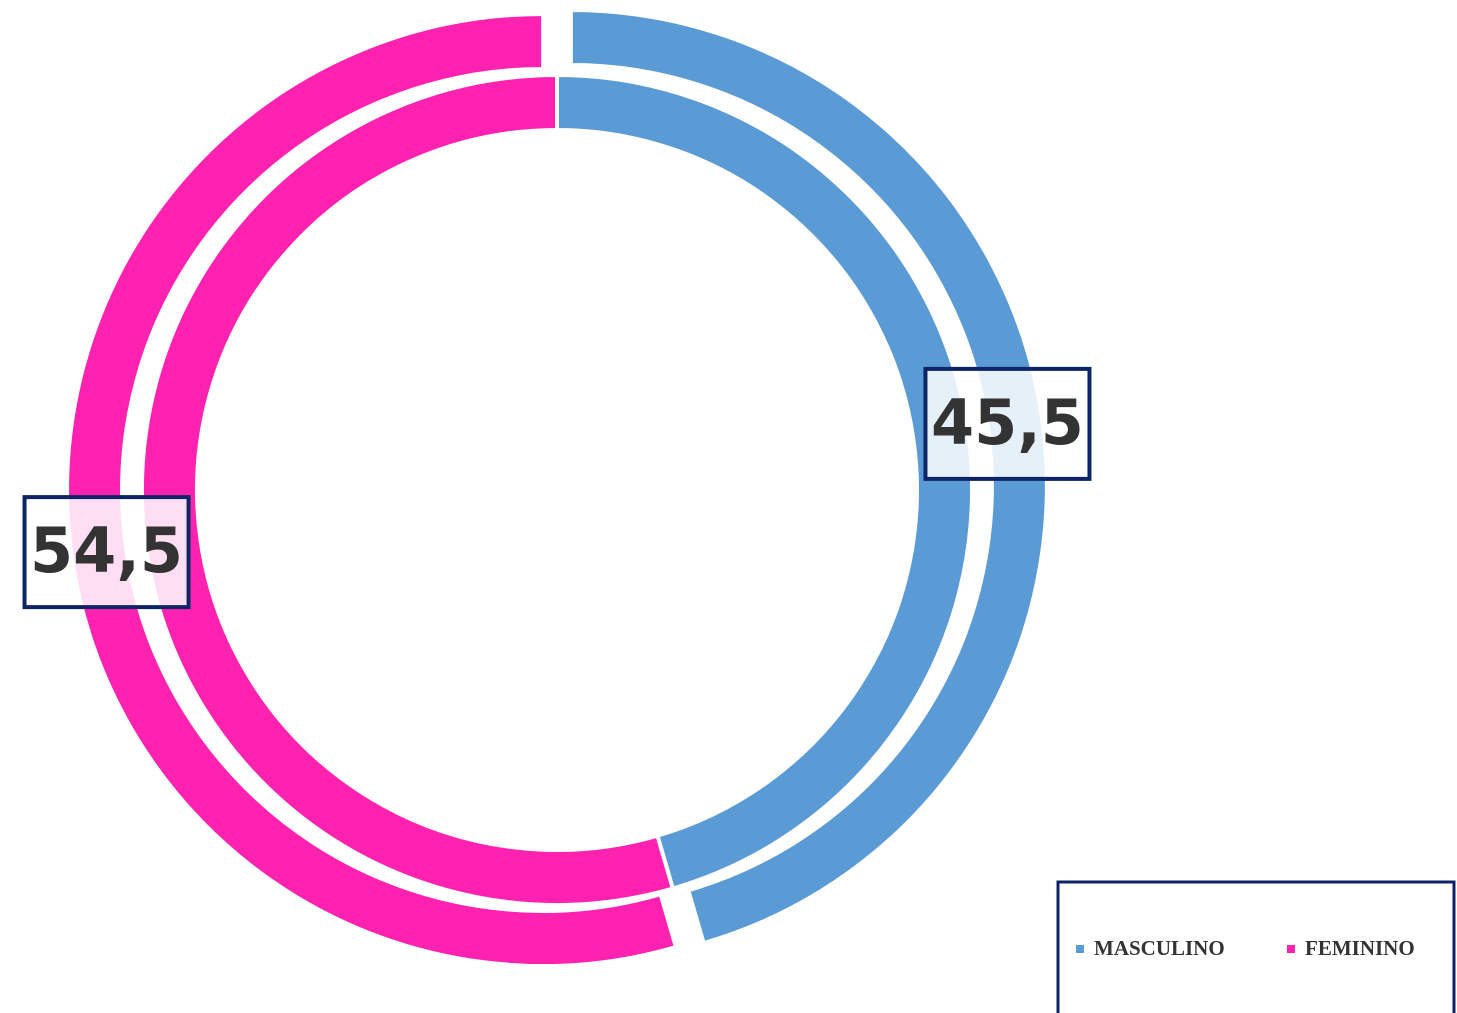 The image size is (1457, 1013). Describe the element at coordinates (1360, 948) in the screenshot. I see `legend-label: FEMININO` at that location.